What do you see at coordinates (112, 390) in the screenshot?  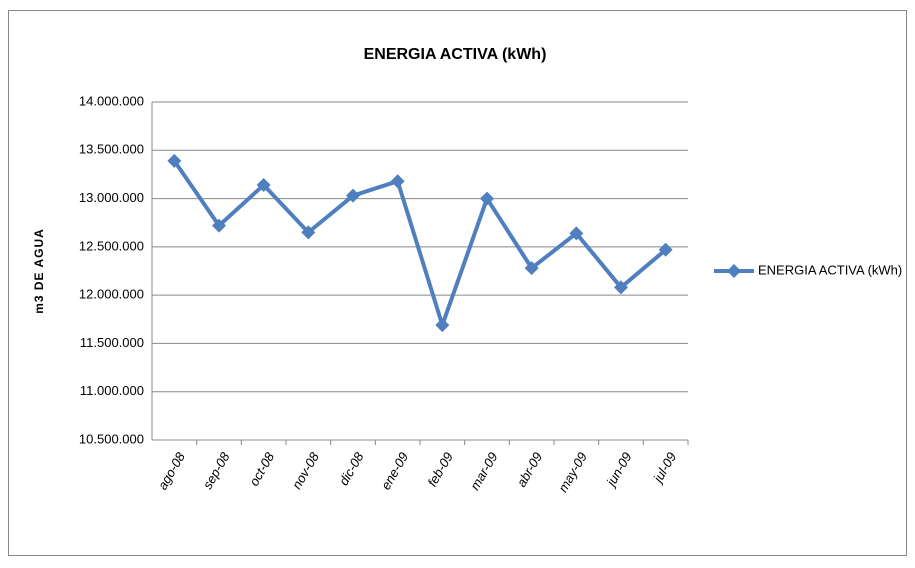 I see `y-tick-label: 11.000.000` at bounding box center [112, 390].